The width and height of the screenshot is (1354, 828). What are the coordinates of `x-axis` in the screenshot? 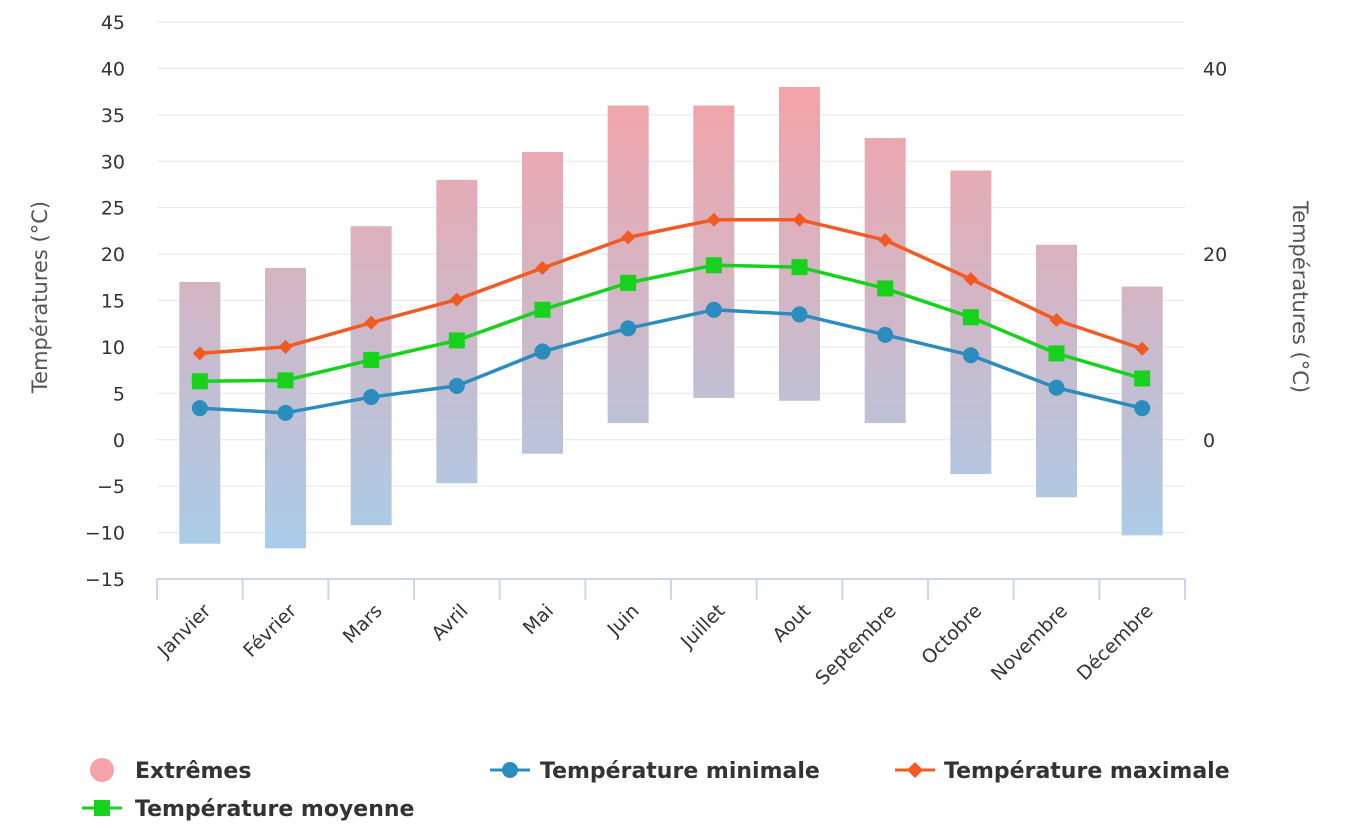 It's located at (671, 589).